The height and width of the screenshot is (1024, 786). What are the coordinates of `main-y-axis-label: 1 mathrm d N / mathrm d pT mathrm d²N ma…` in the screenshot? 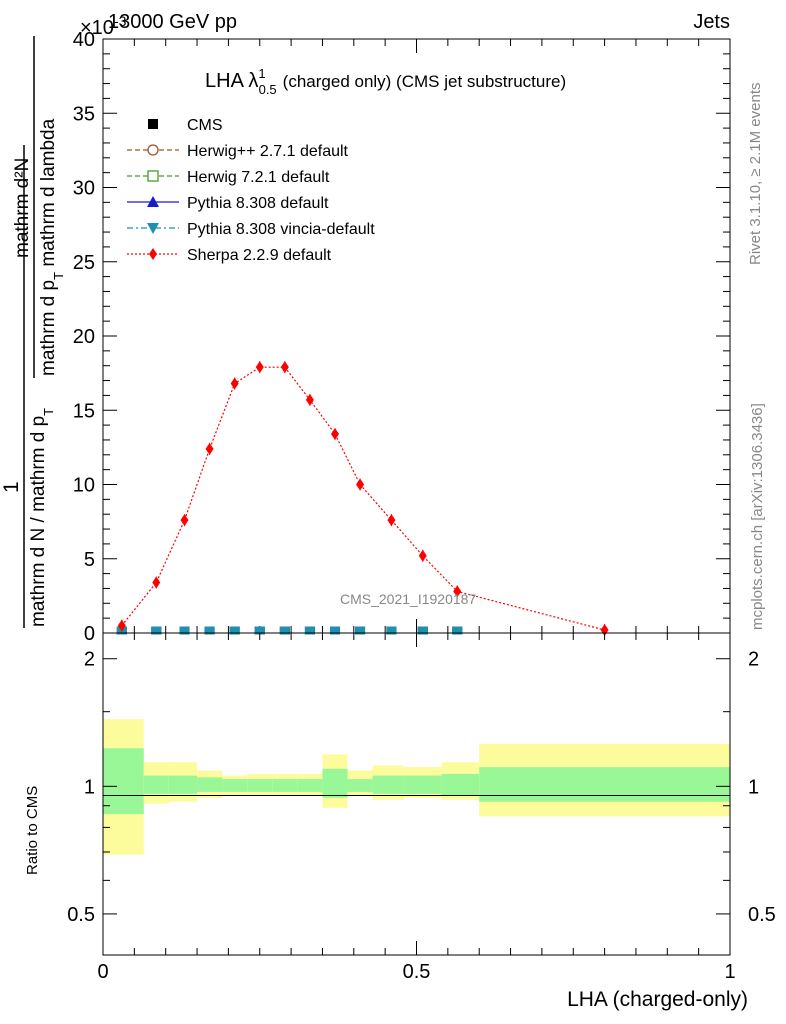 It's located at (33, 332).